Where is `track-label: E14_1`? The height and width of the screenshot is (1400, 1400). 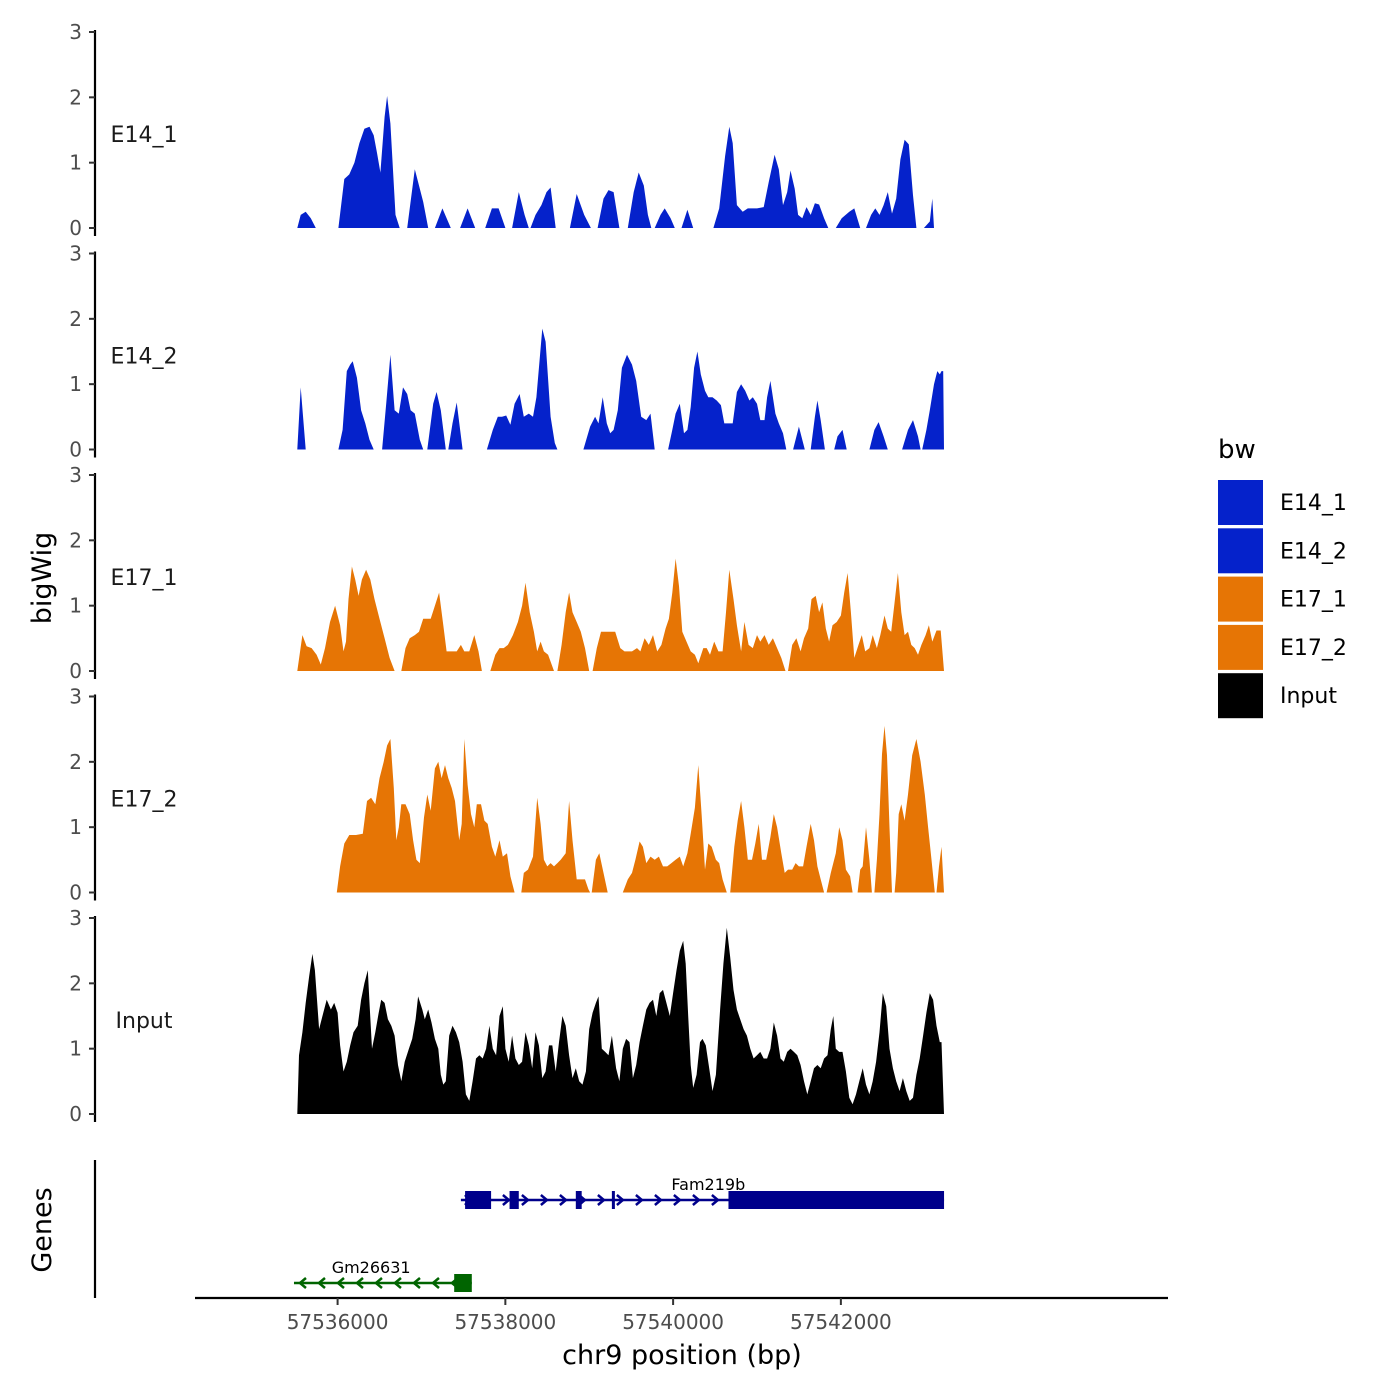
track-label: E14_1 is located at coordinates (144, 135).